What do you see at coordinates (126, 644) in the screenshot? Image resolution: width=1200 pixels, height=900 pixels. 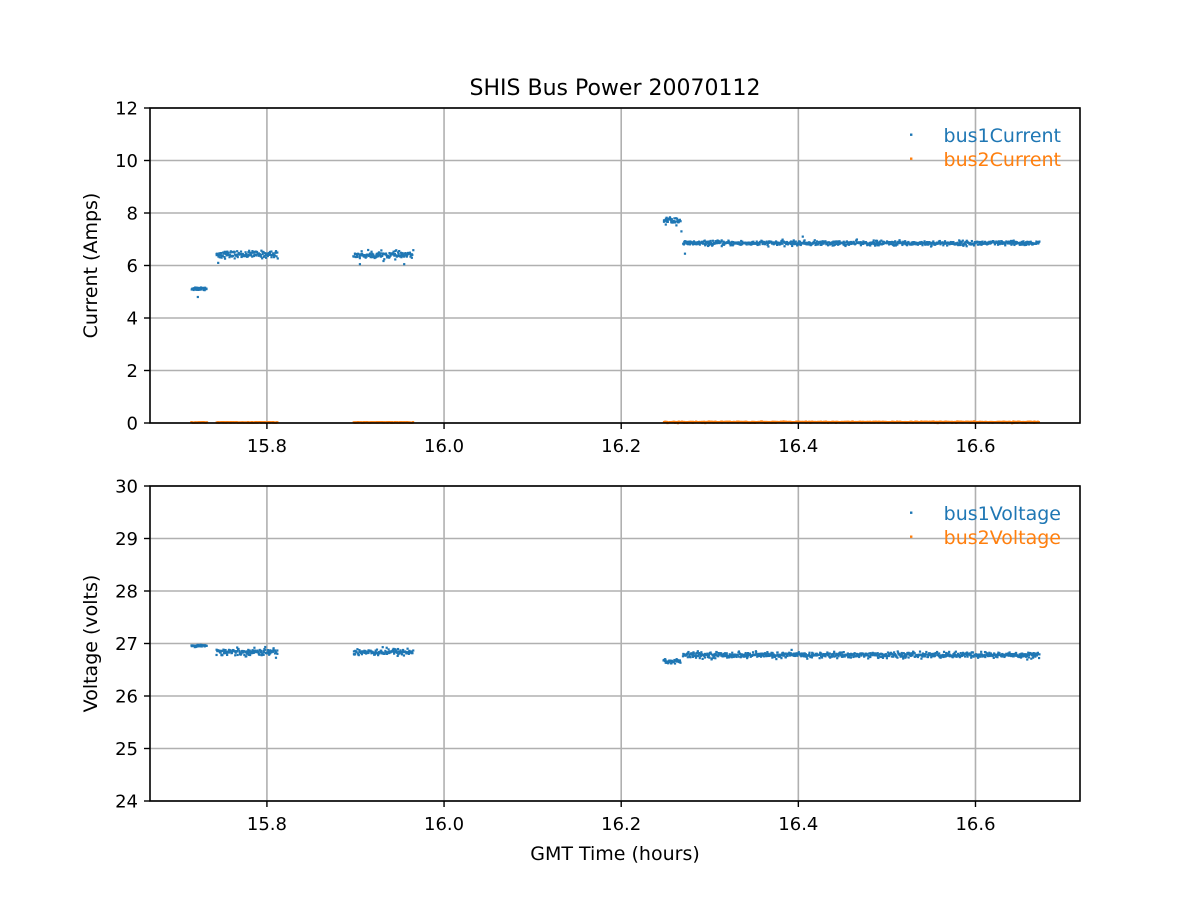 I see `y-tick-label: 27` at bounding box center [126, 644].